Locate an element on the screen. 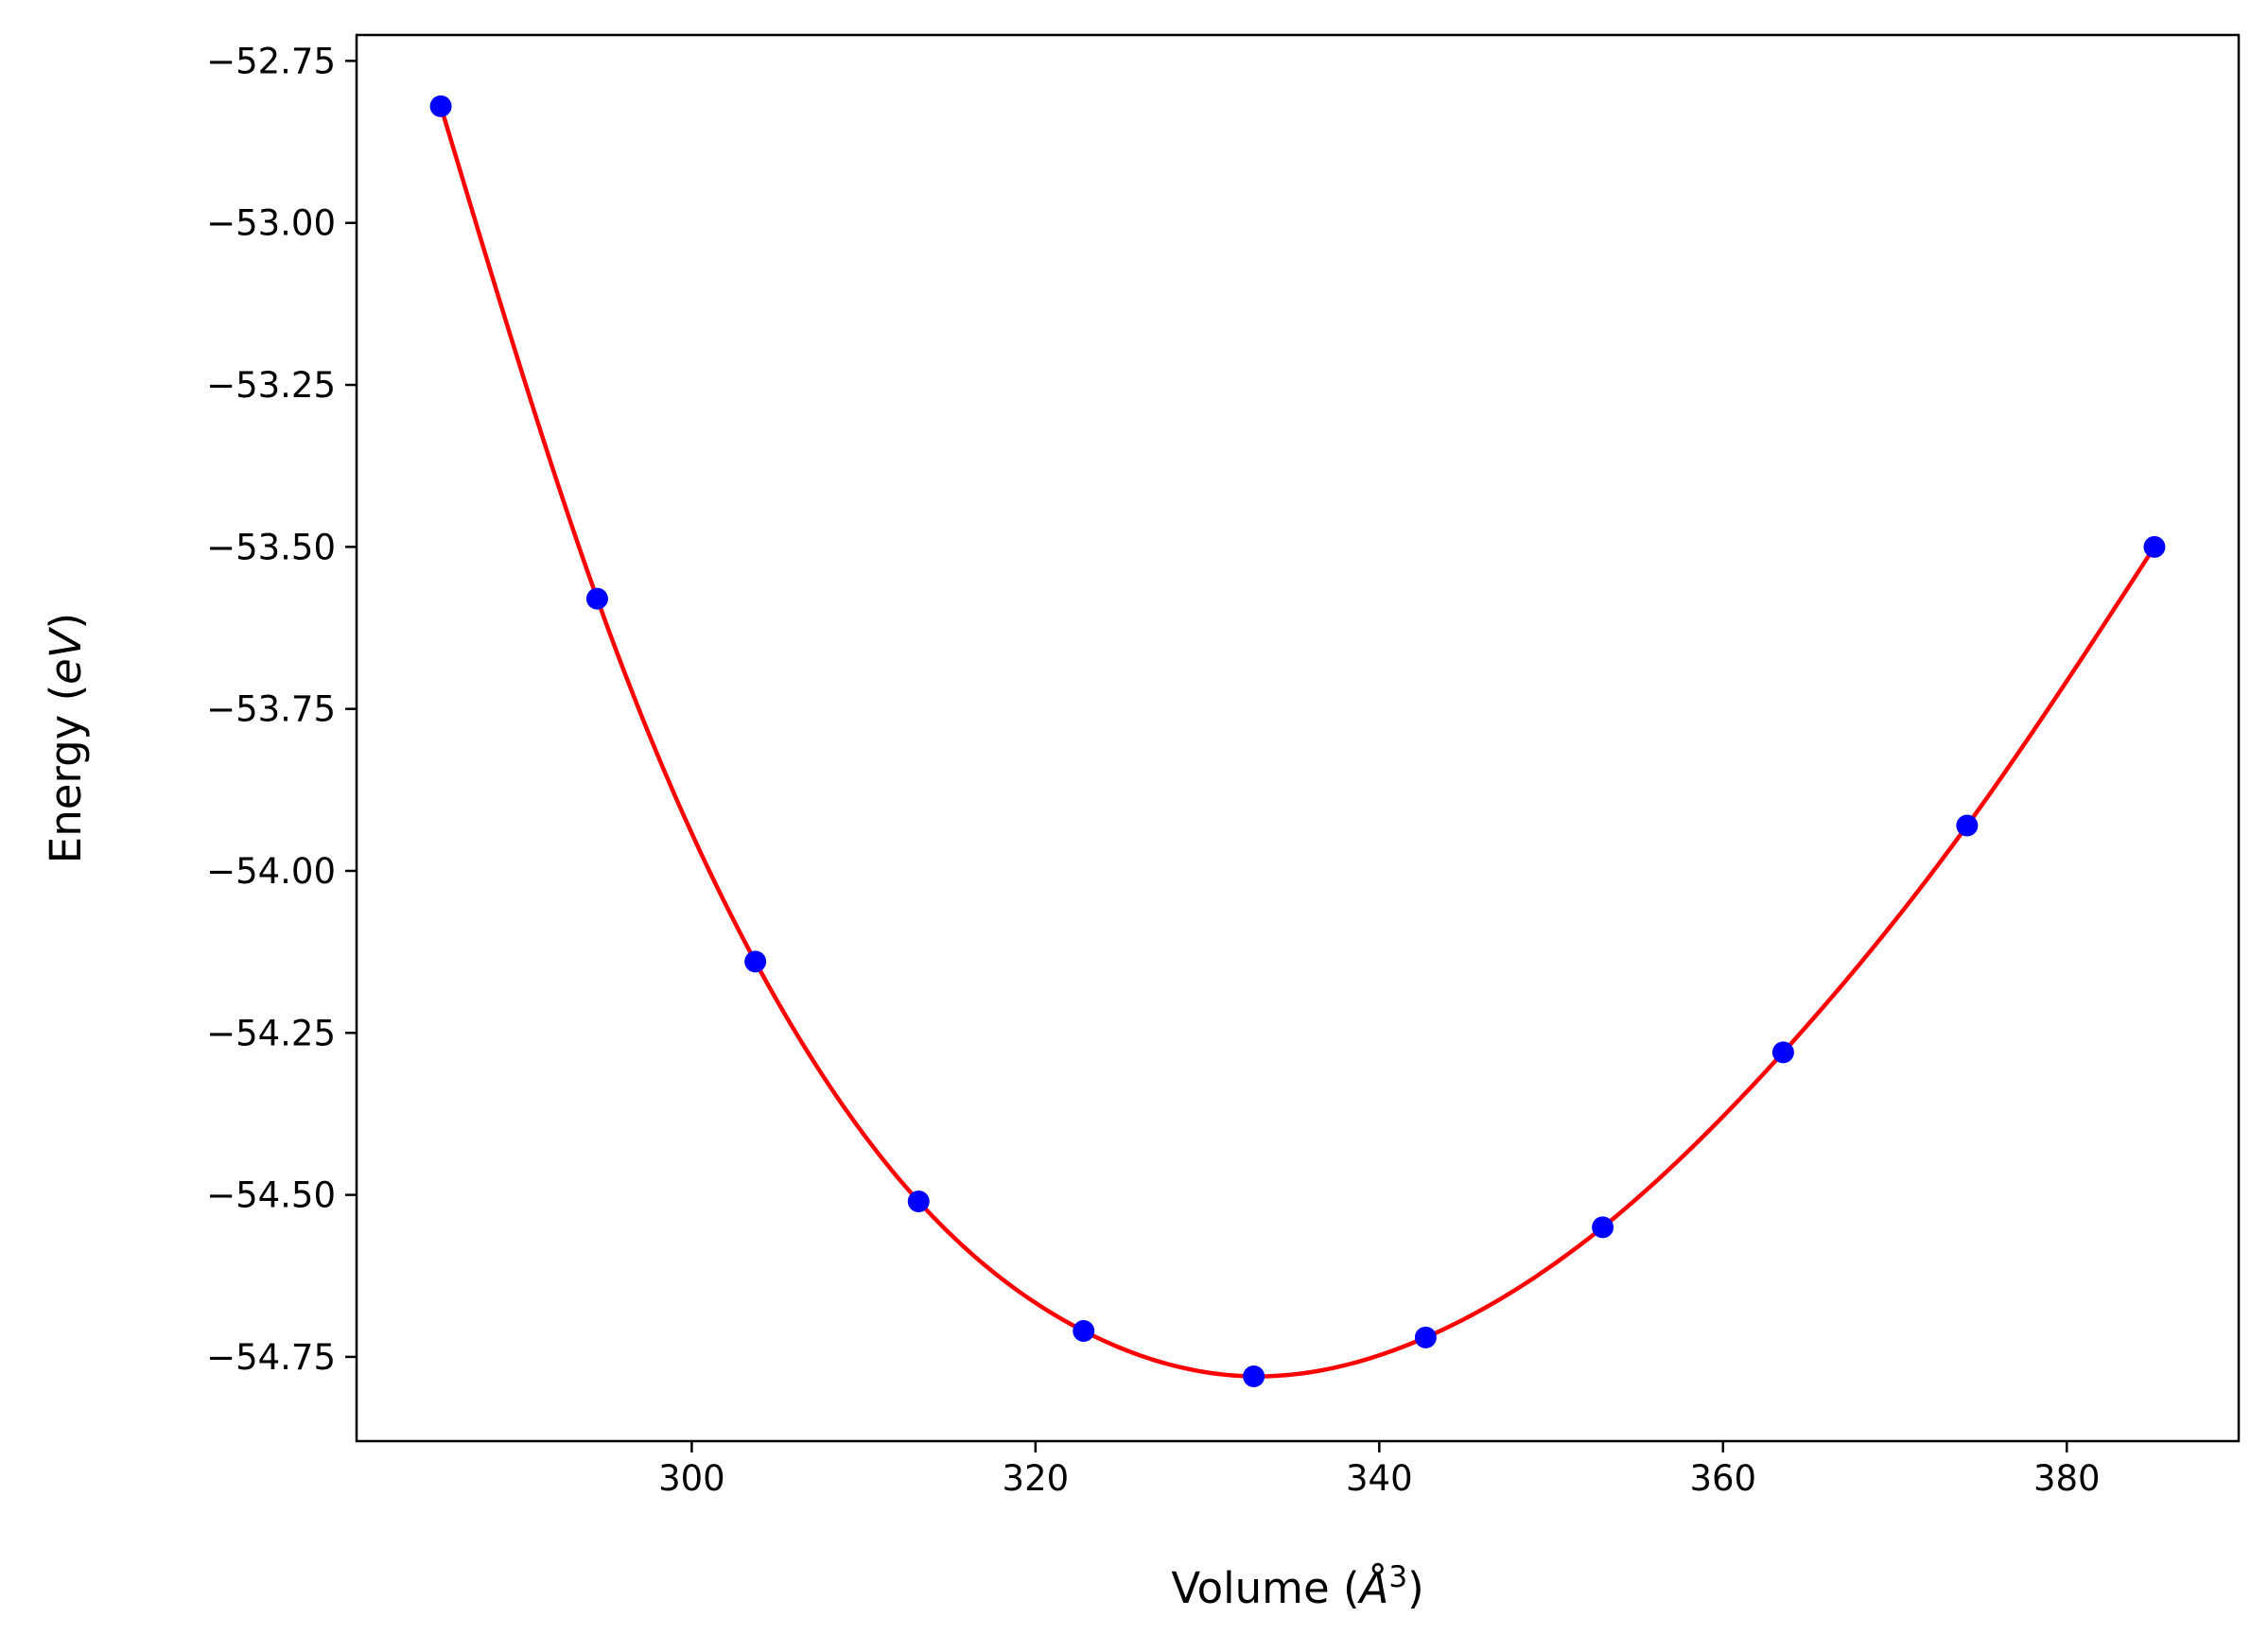  x-axis-label-unit: Å is located at coordinates (1373, 1588).